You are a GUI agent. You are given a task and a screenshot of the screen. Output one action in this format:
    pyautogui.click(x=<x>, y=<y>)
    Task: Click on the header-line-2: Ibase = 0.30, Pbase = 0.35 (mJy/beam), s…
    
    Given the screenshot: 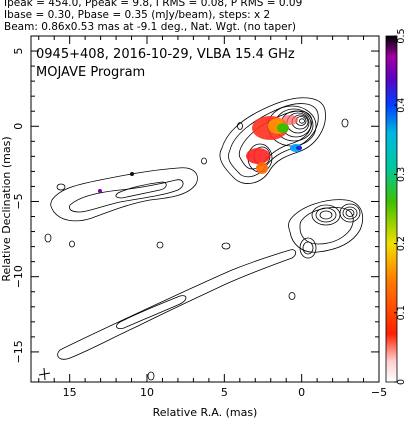 What is the action you would take?
    pyautogui.click(x=137, y=15)
    